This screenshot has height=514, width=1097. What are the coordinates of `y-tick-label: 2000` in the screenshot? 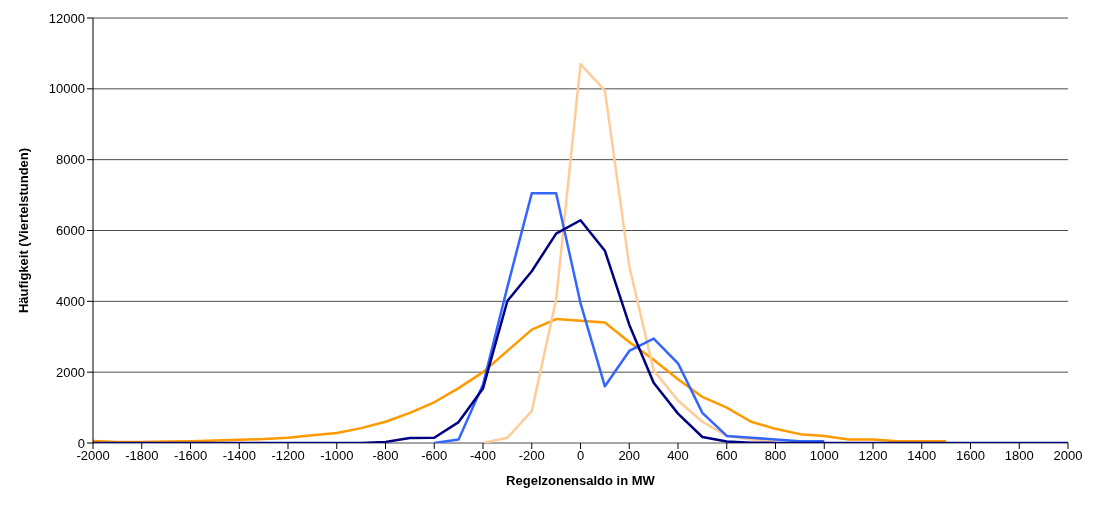 It's located at (70, 372).